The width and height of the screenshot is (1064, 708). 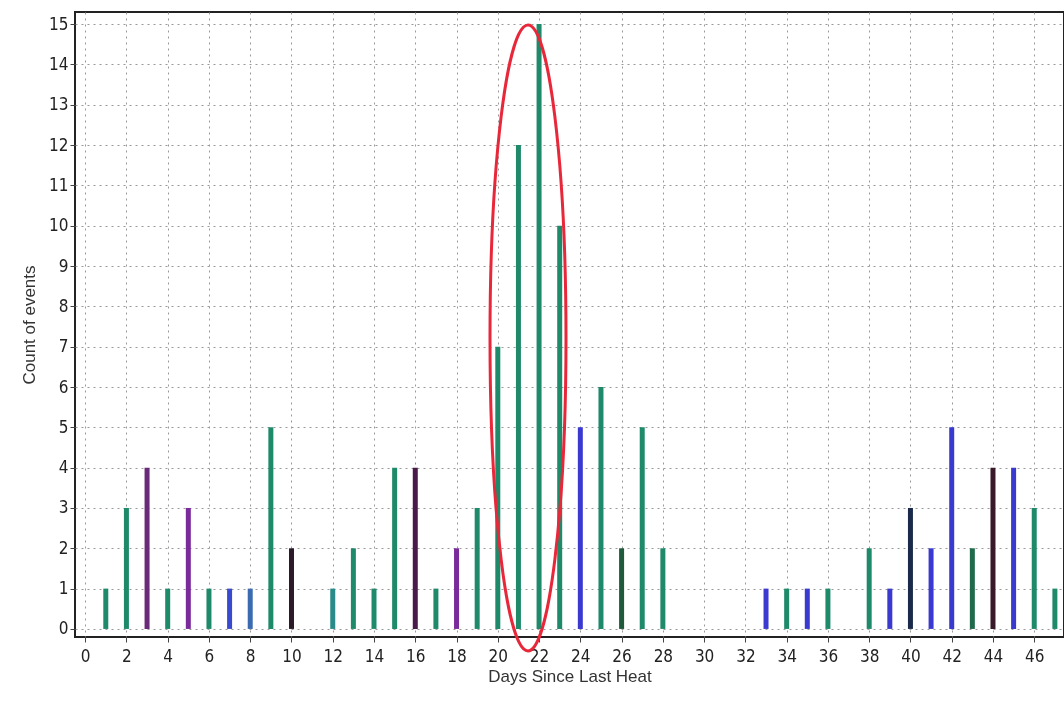 I want to click on x-tick-label: 10, so click(x=292, y=655).